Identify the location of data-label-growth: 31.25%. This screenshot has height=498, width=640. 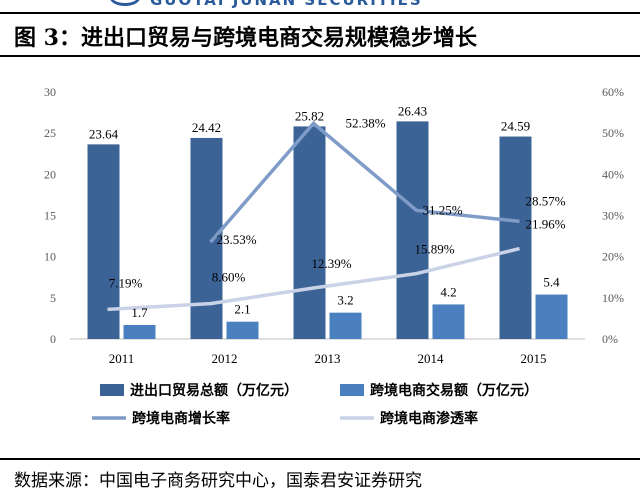
(442, 209).